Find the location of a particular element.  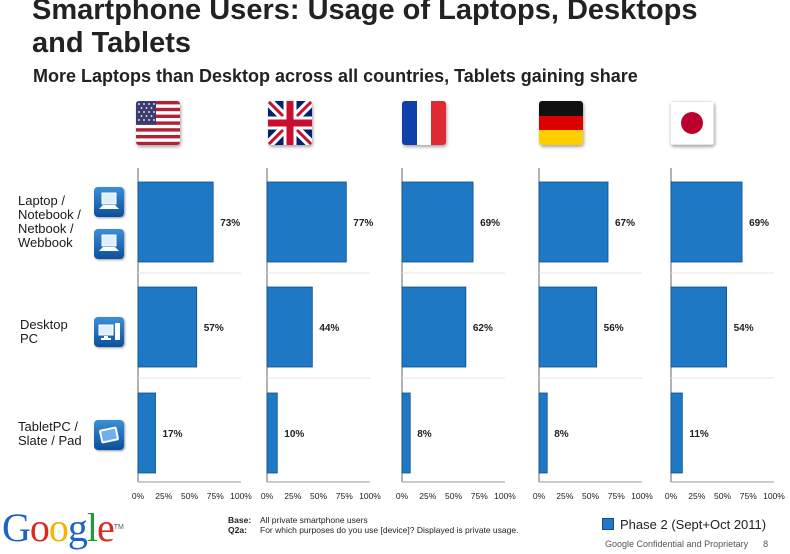

data-label: 67% is located at coordinates (625, 223).